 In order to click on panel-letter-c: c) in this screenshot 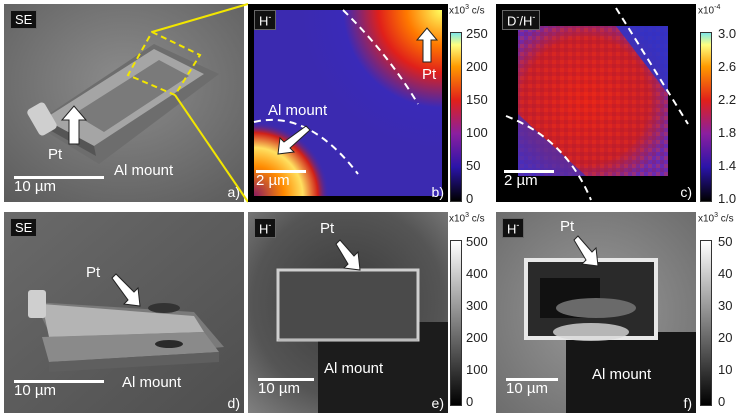, I will do `click(686, 192)`.